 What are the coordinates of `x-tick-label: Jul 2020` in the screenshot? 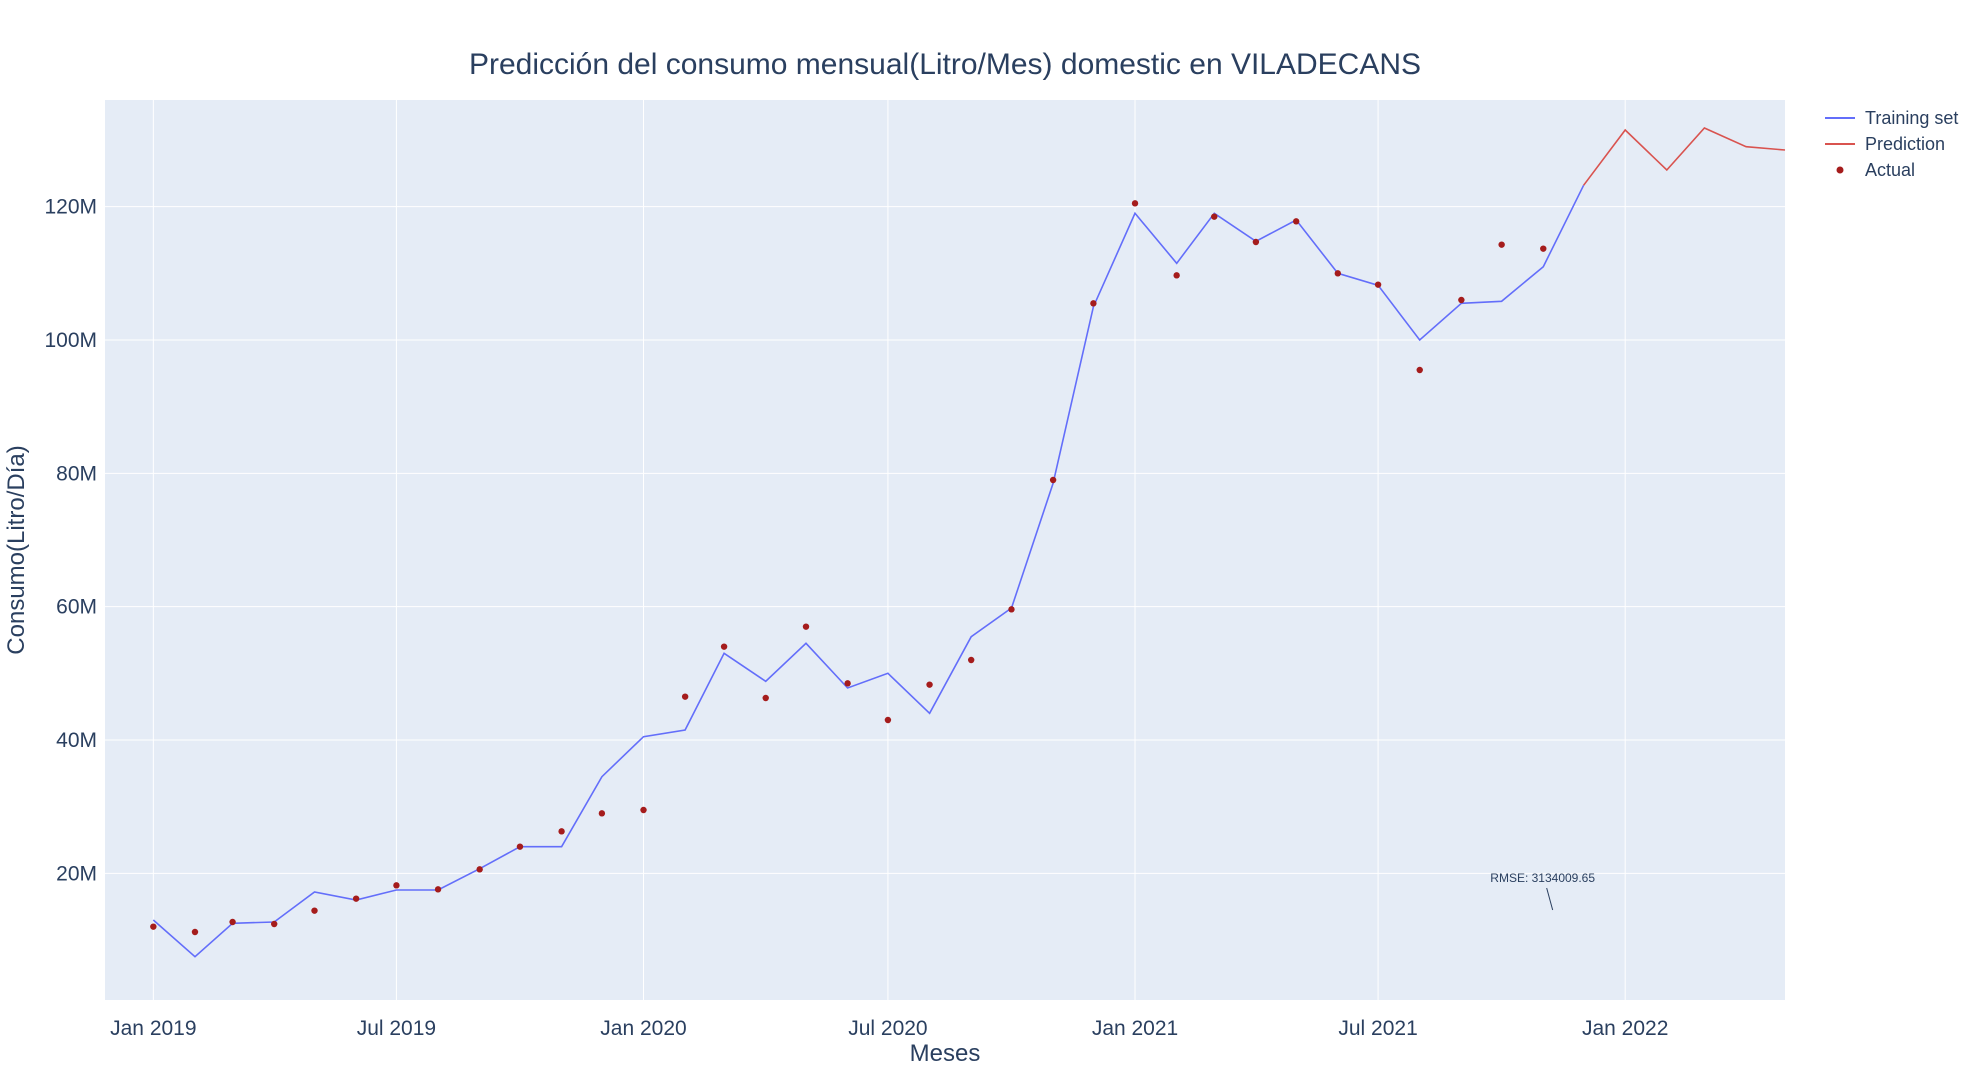 It's located at (887, 1028).